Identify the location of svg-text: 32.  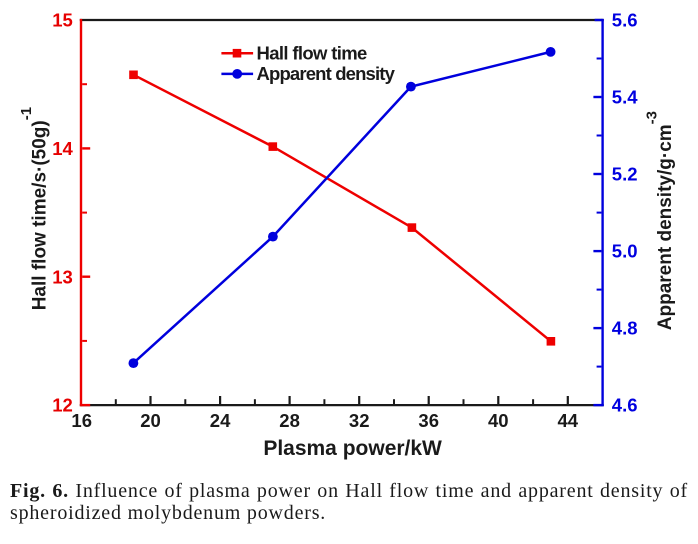
(359, 420).